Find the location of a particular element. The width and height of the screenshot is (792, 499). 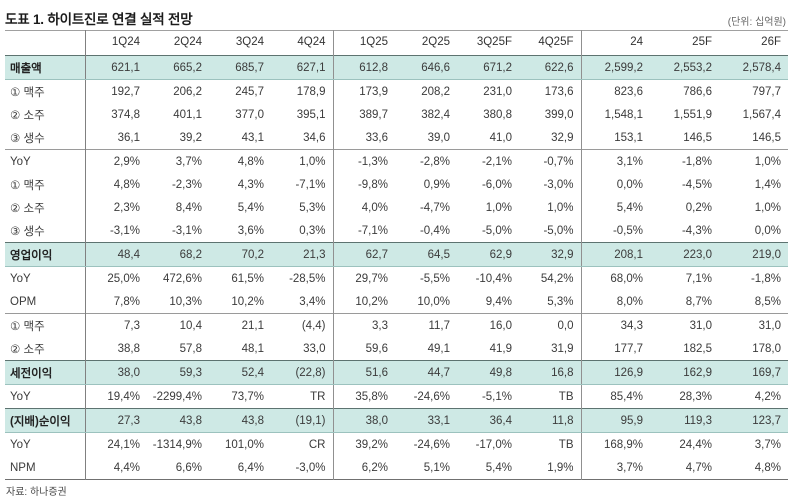

table-cell: 6,6% is located at coordinates (188, 467).